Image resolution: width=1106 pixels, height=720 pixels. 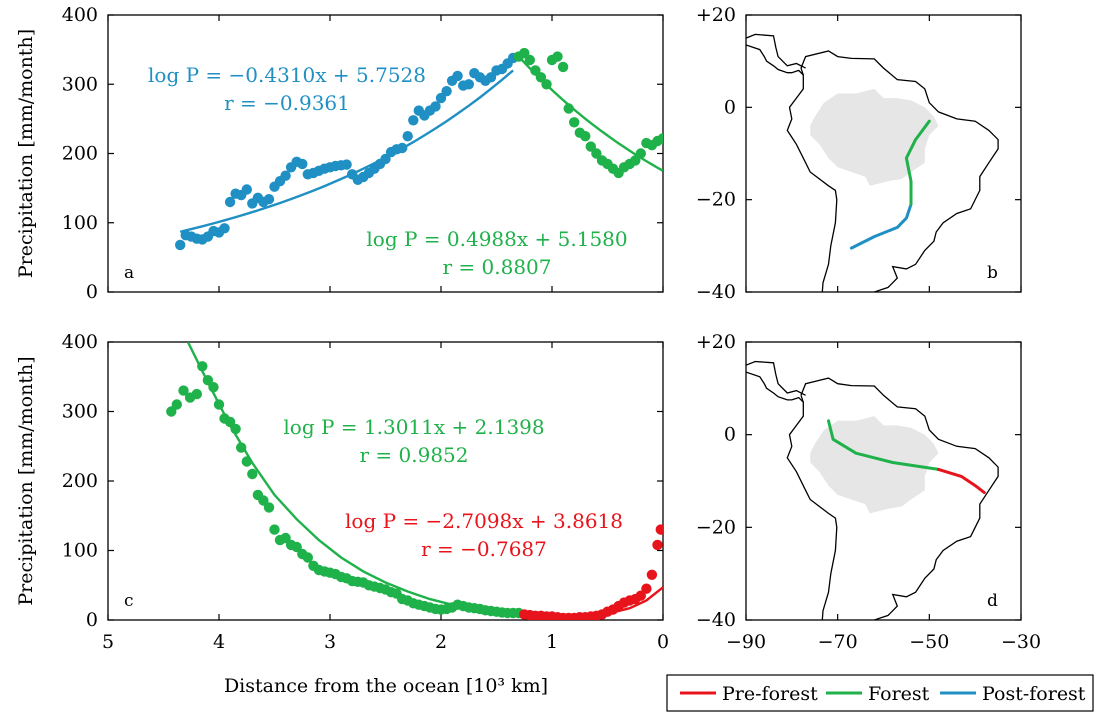 I want to click on x-tick-label: −70, so click(x=838, y=642).